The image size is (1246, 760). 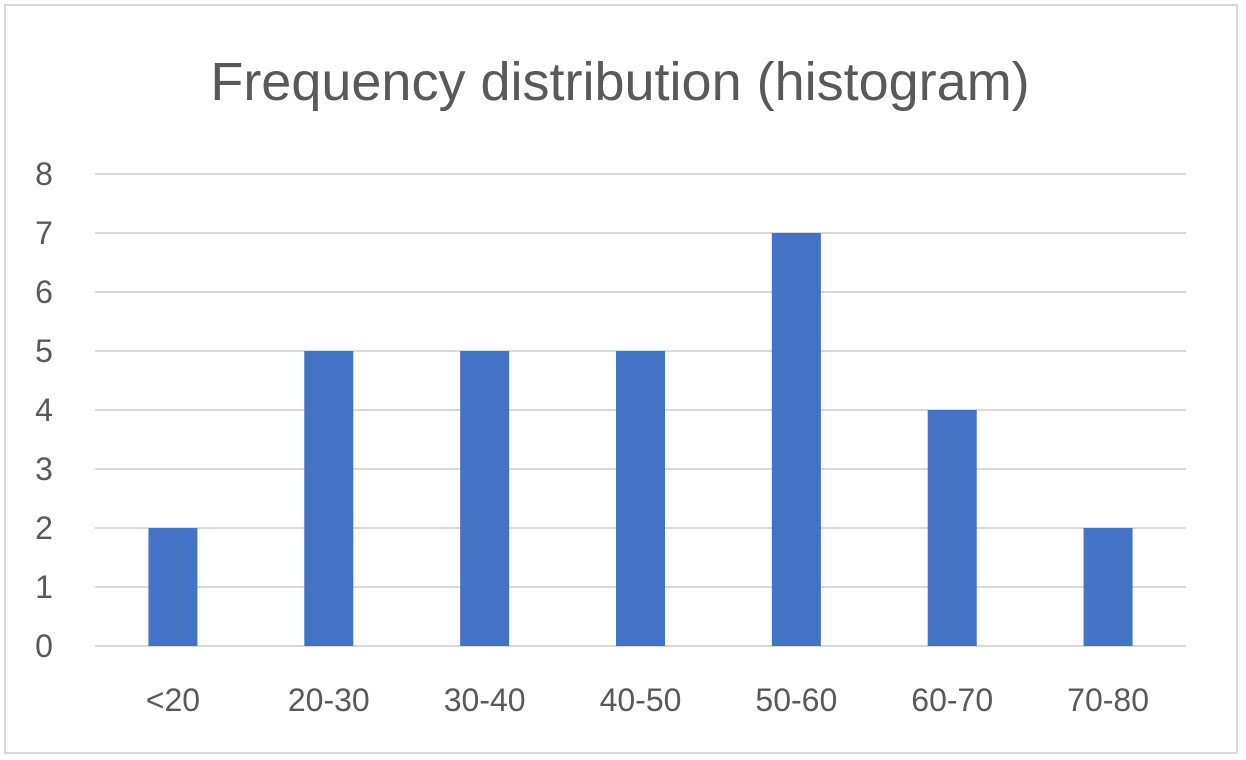 I want to click on y-tick-label: 8, so click(x=44, y=174).